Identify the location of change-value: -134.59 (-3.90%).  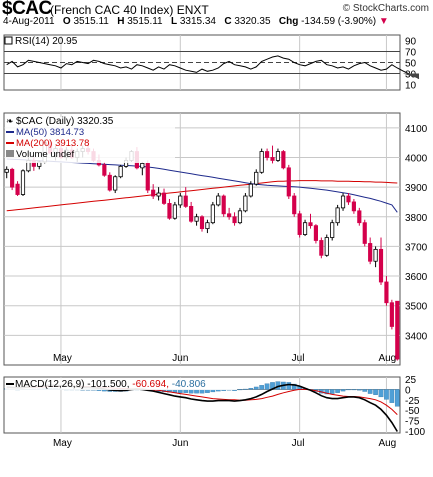
(339, 21).